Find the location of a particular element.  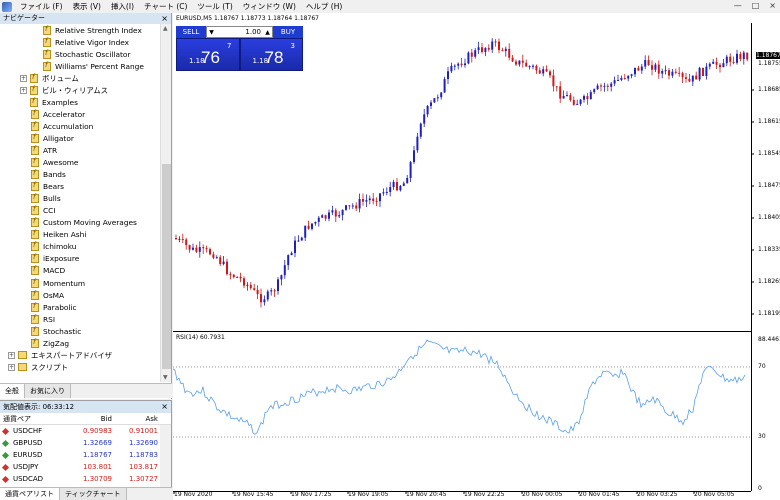

tab-tick-chart: ティックチャート is located at coordinates (93, 494).